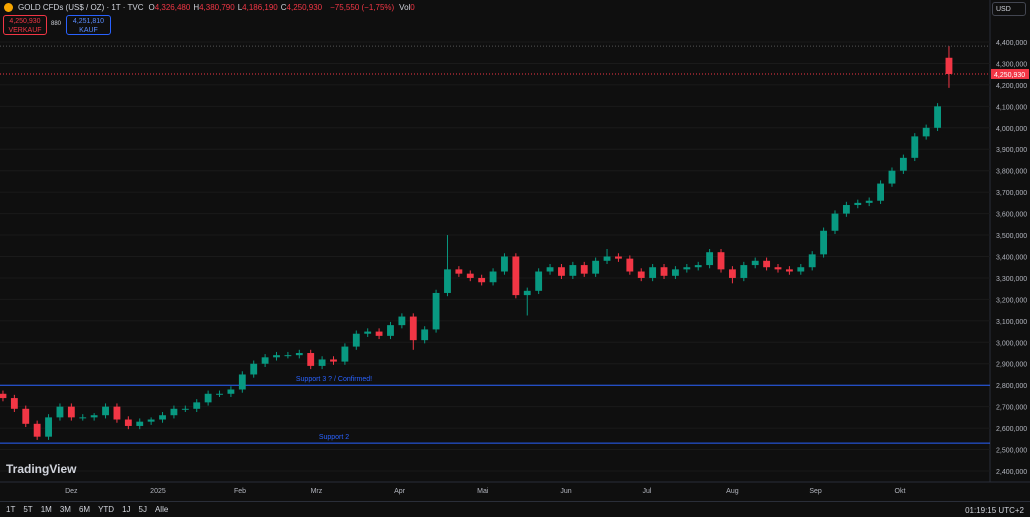 This screenshot has width=1030, height=517. What do you see at coordinates (106, 509) in the screenshot?
I see `range-button: YTD` at bounding box center [106, 509].